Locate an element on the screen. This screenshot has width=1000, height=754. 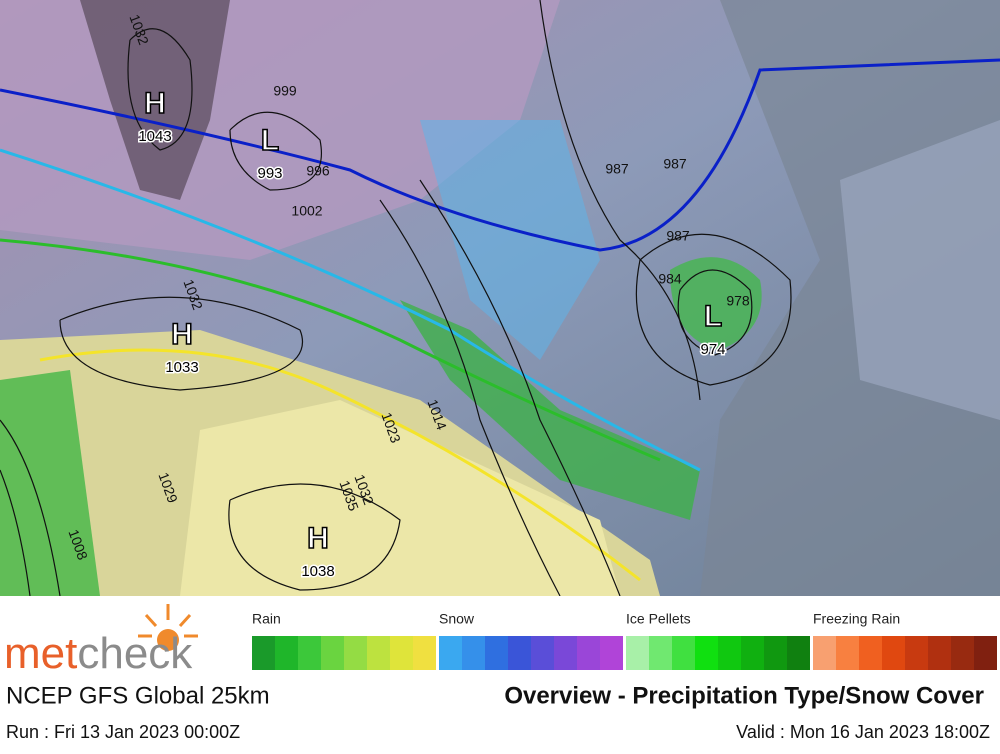
isobar-label: 984 is located at coordinates (670, 279).